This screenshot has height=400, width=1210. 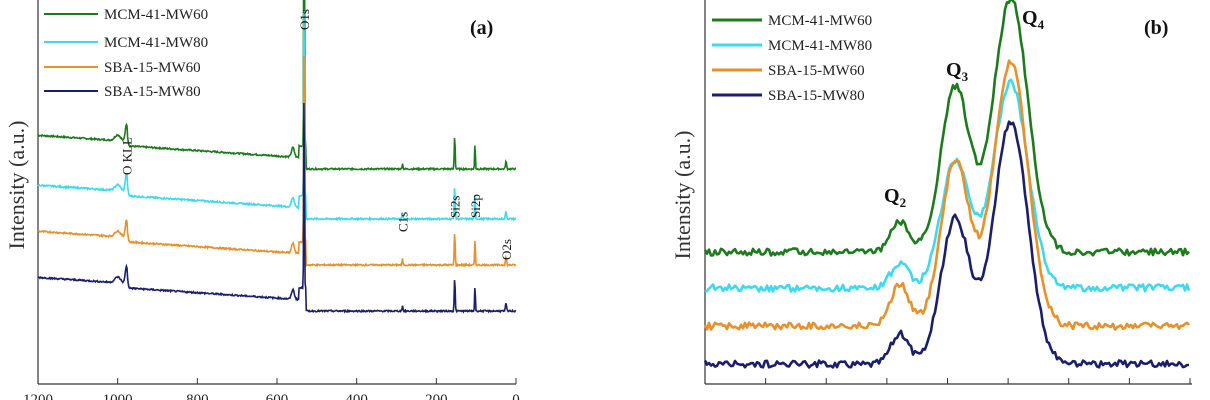 What do you see at coordinates (475, 206) in the screenshot?
I see `peak-label-si2p: Si2p` at bounding box center [475, 206].